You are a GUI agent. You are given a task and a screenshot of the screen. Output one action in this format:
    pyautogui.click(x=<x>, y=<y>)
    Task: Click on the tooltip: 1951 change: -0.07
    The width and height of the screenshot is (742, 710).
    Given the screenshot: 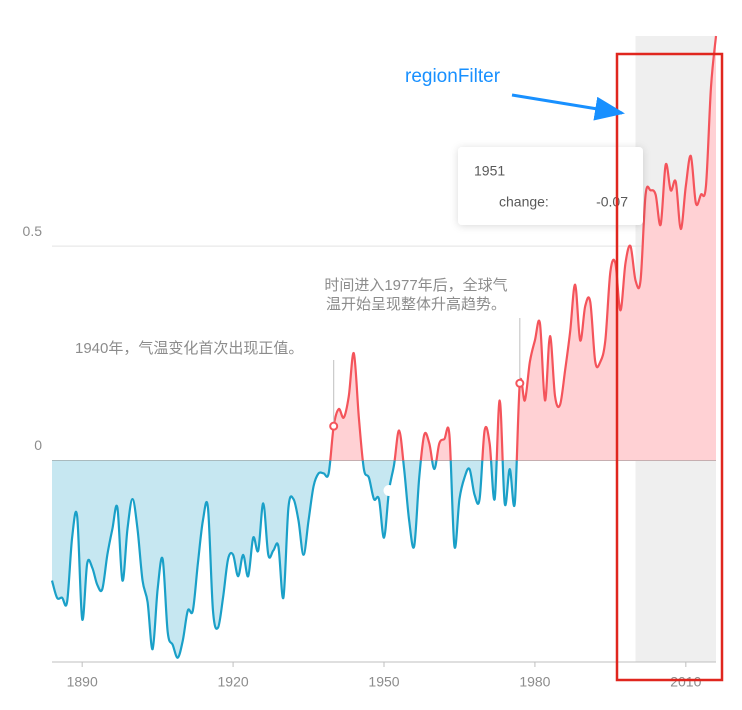 What is the action you would take?
    pyautogui.click(x=550, y=186)
    